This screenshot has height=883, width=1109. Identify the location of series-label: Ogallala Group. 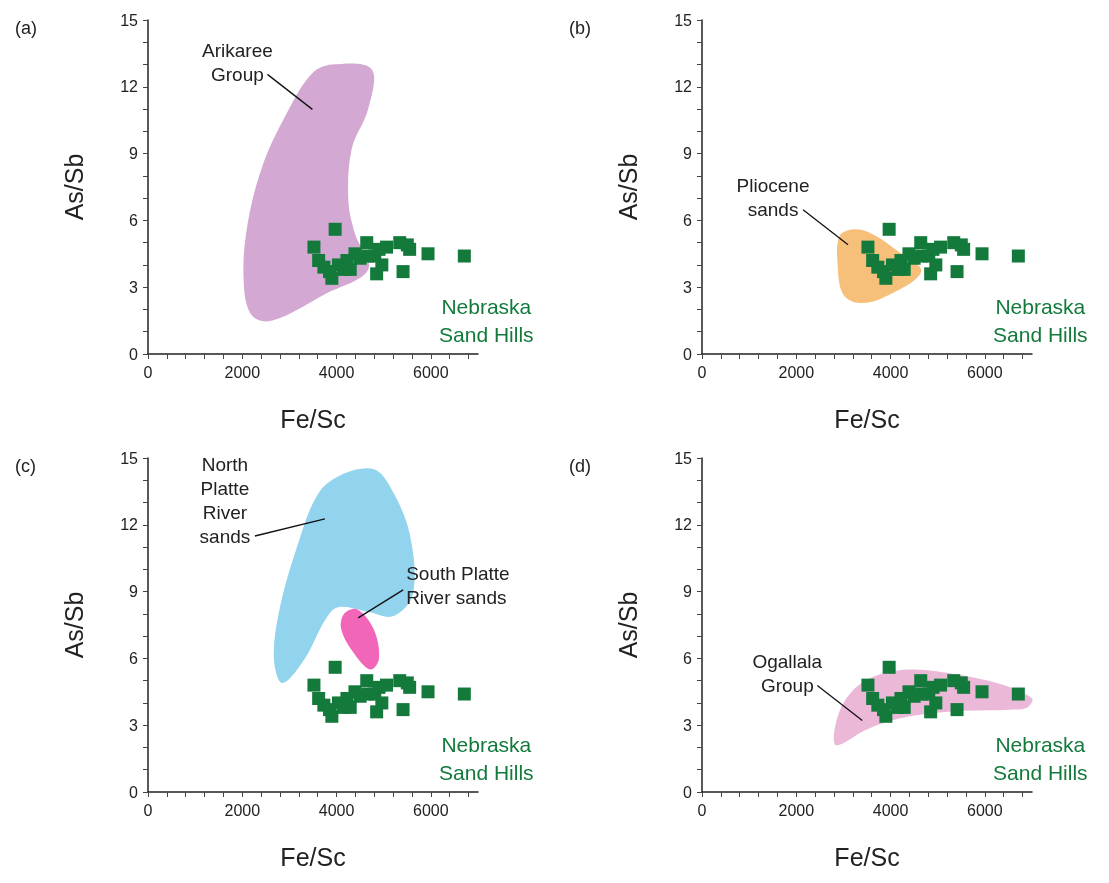
(787, 673).